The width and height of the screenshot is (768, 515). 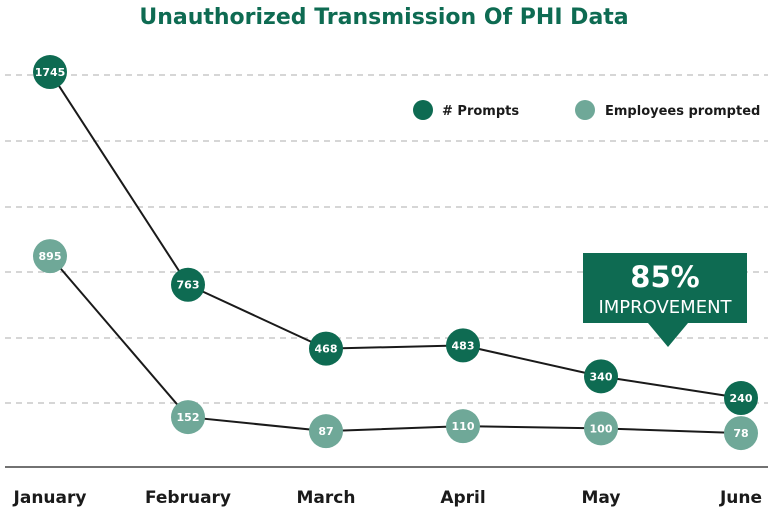 I want to click on data-label: 110, so click(x=463, y=426).